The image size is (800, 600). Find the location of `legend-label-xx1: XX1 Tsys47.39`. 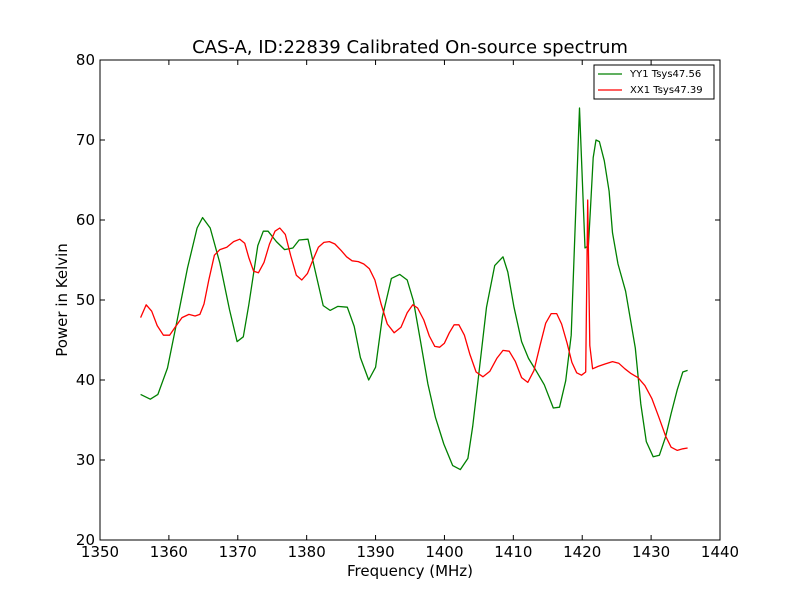

legend-label-xx1: XX1 Tsys47.39 is located at coordinates (666, 90).